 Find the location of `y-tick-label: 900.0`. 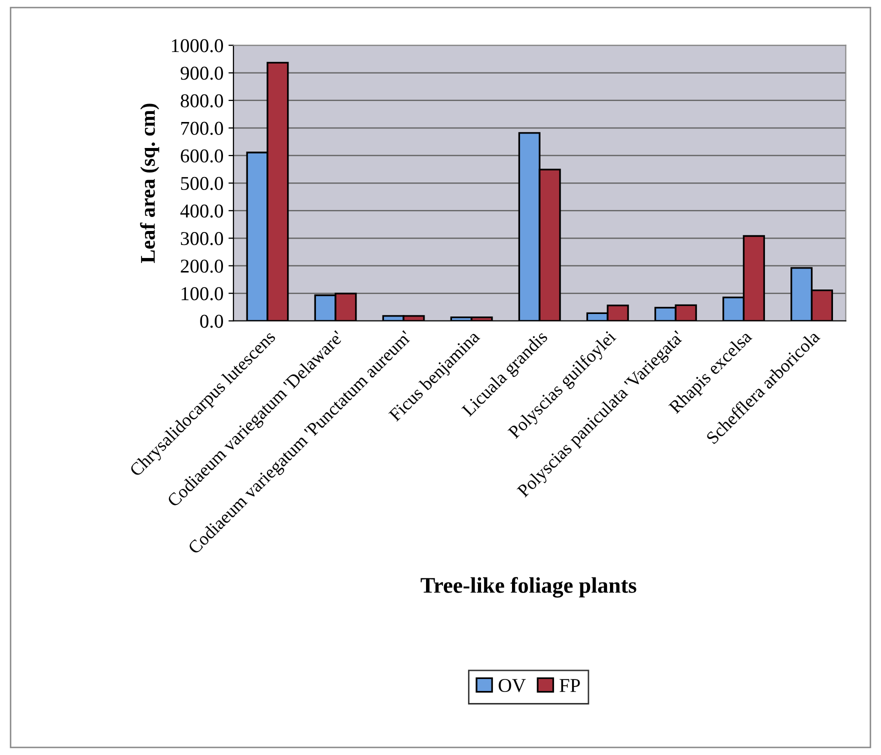

y-tick-label: 900.0 is located at coordinates (201, 73).